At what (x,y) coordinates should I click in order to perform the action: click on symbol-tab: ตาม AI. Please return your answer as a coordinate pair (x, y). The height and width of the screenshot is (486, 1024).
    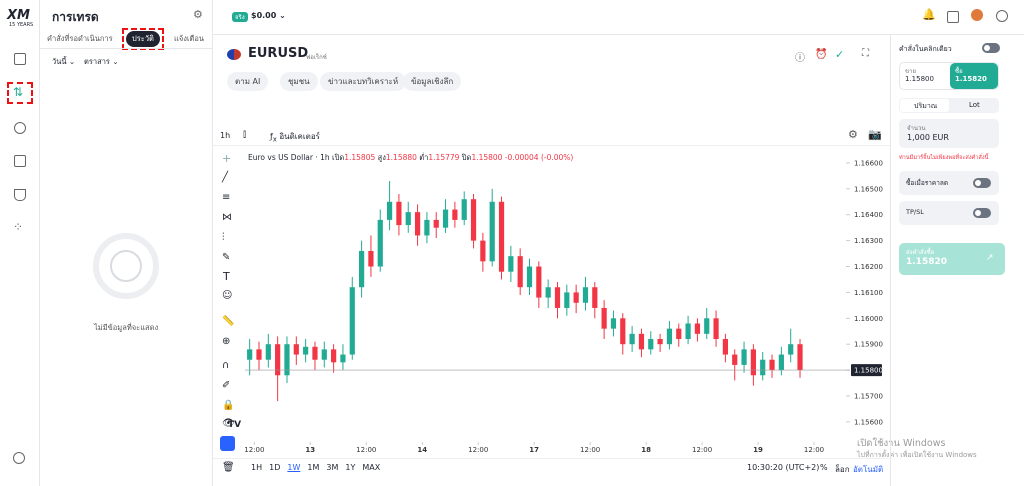
    Looking at the image, I should click on (248, 81).